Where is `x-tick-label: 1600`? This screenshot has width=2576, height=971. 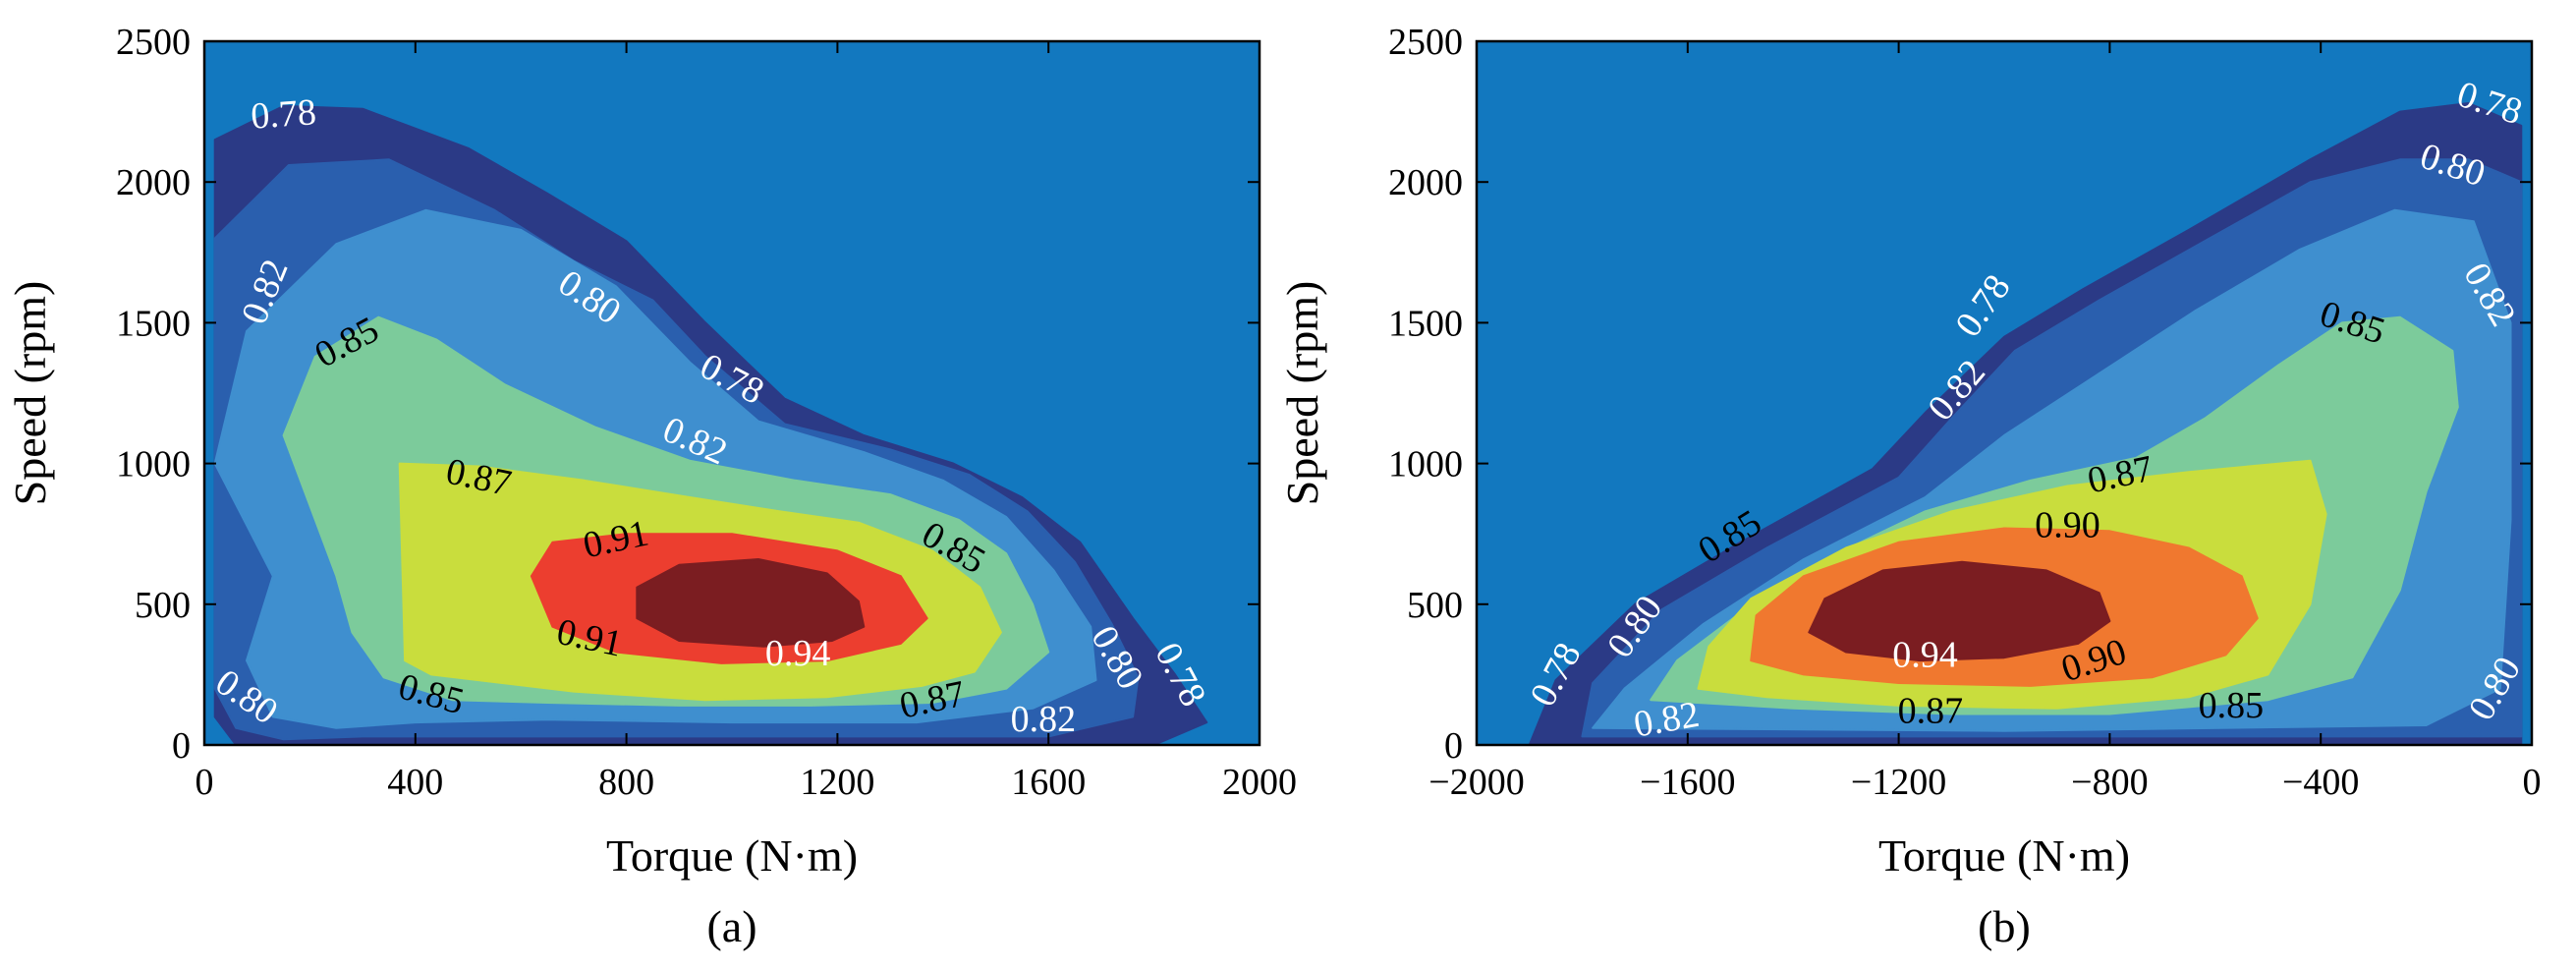 x-tick-label: 1600 is located at coordinates (1048, 782).